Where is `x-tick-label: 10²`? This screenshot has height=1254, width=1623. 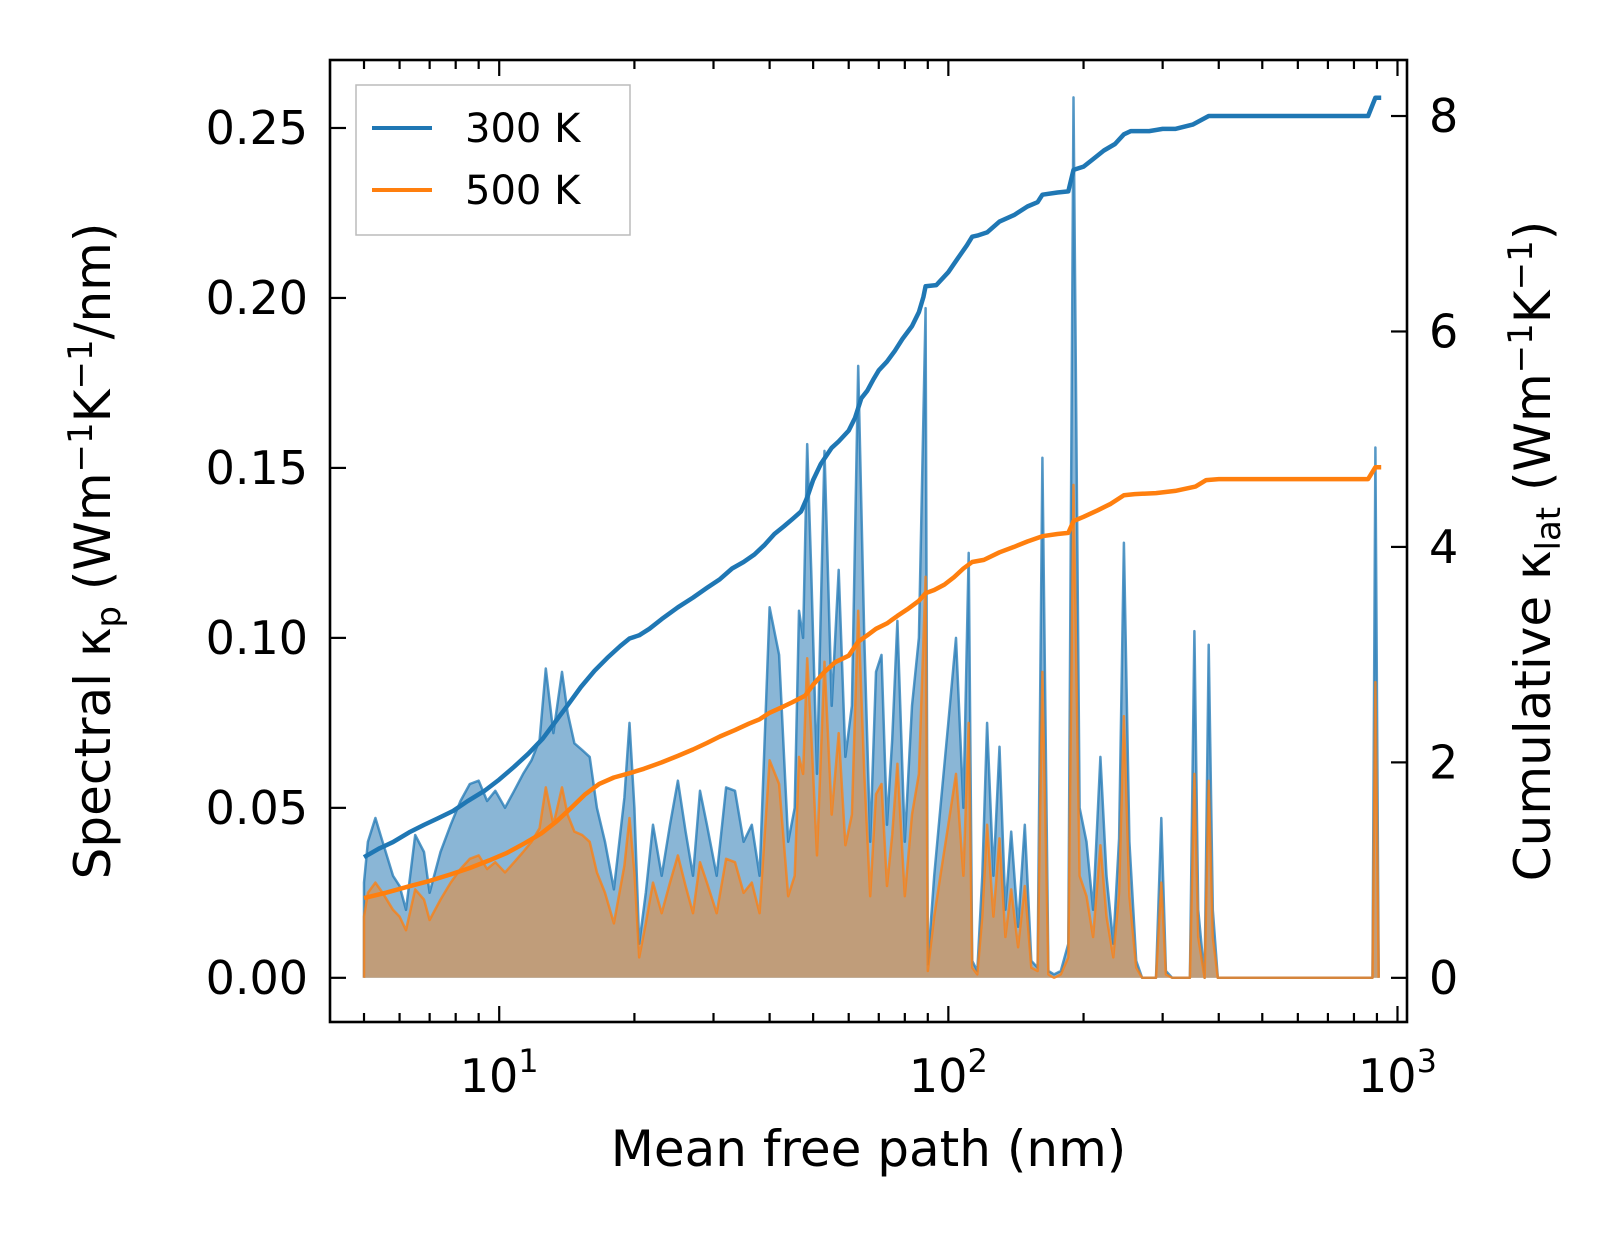 x-tick-label: 10² is located at coordinates (948, 1072).